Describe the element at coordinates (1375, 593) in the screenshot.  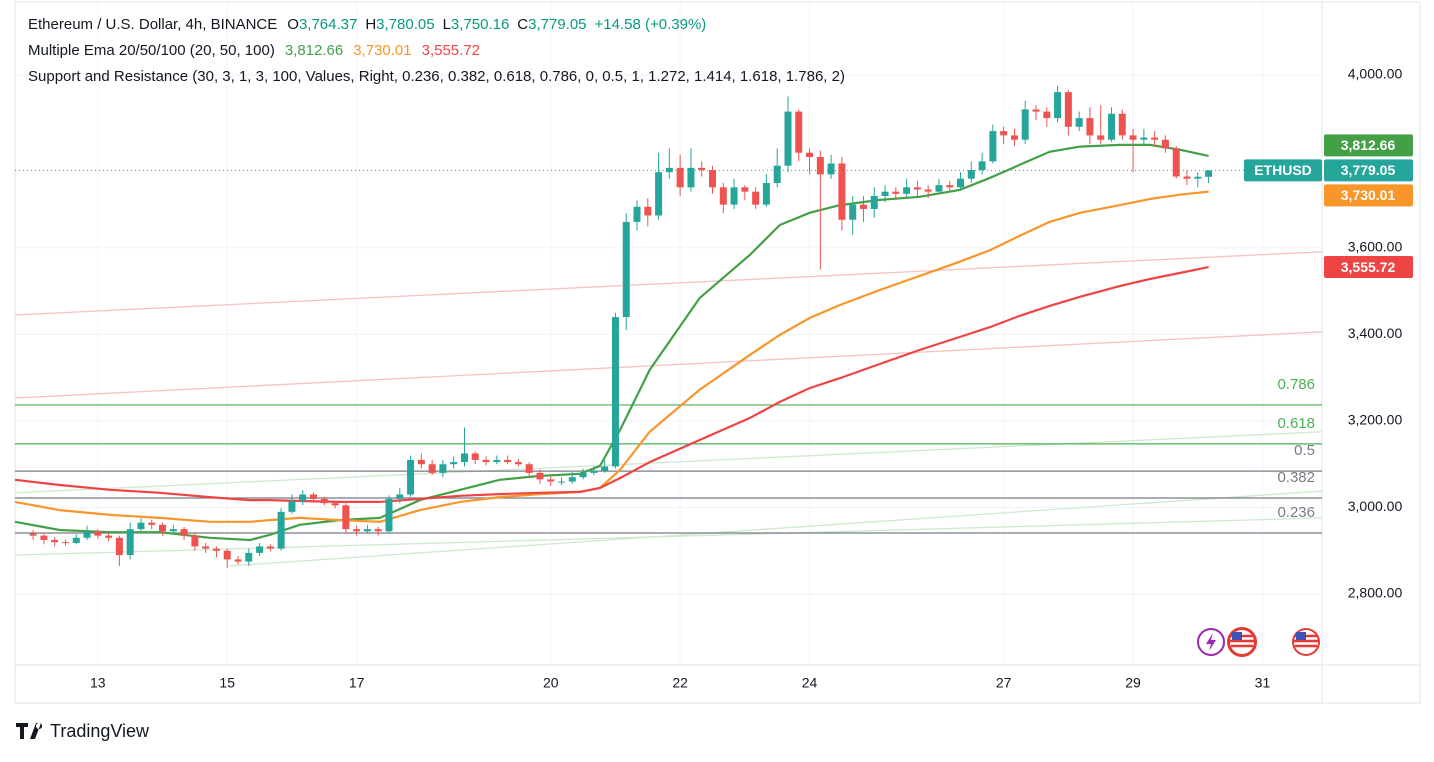
I see `y-tick-label: 2,800.00` at that location.